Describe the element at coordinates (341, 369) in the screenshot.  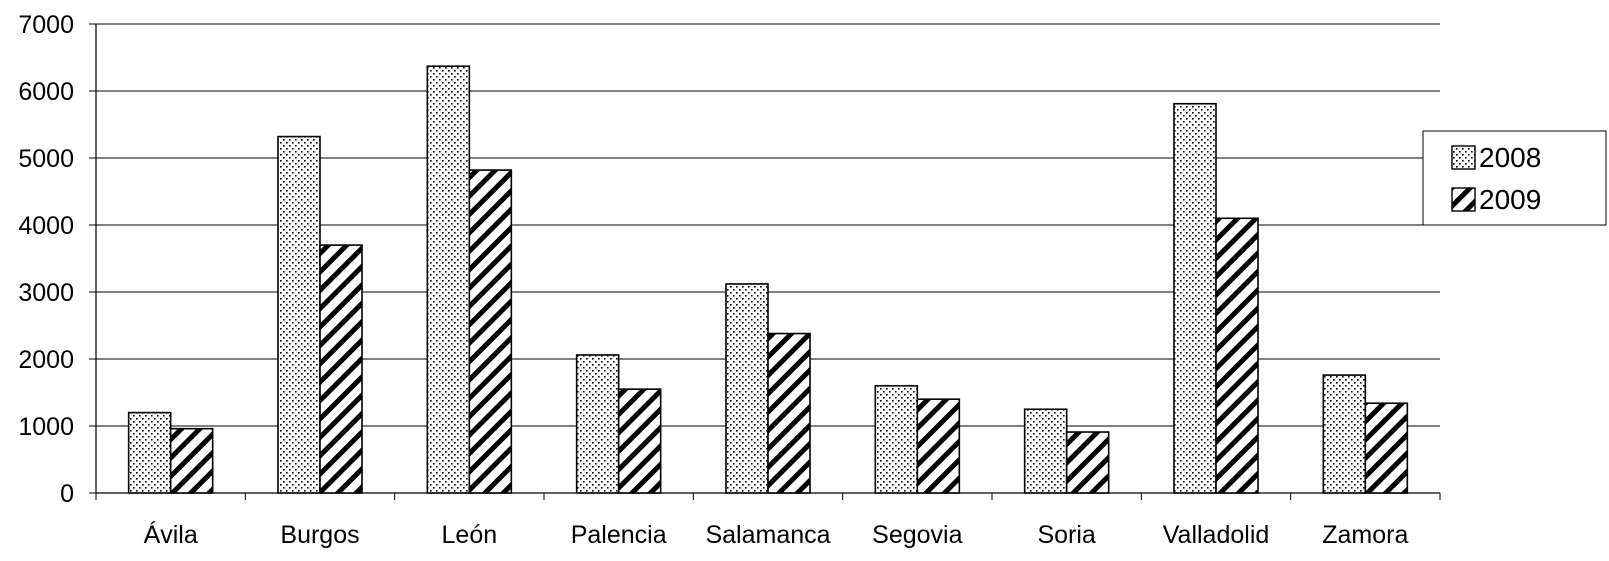
I see `bar-2009-Burgos` at that location.